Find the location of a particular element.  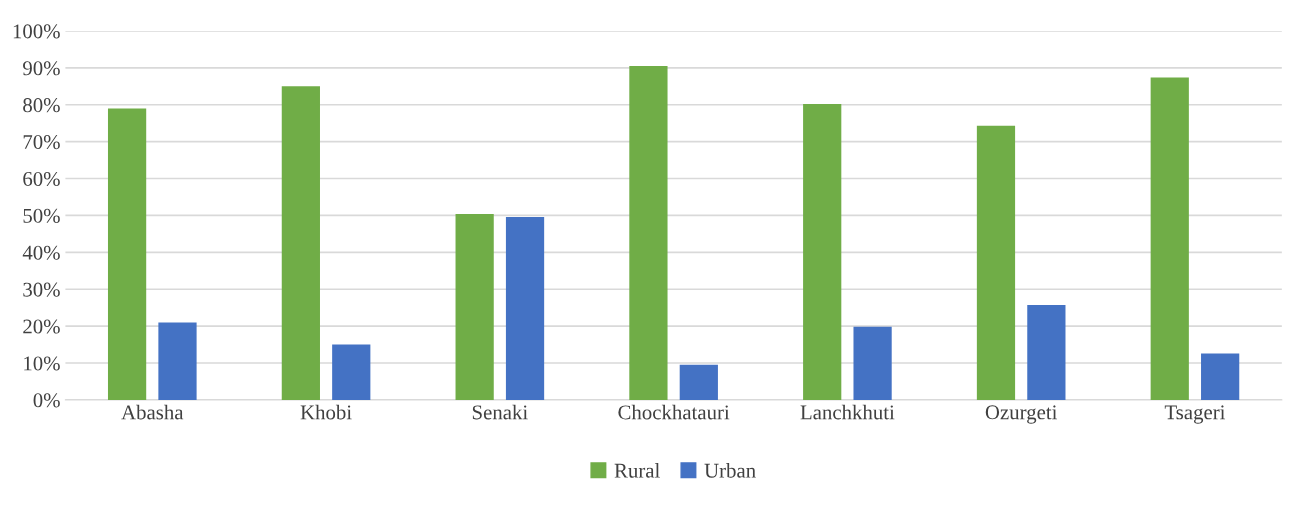

y-tick-label: 30% is located at coordinates (41, 289).